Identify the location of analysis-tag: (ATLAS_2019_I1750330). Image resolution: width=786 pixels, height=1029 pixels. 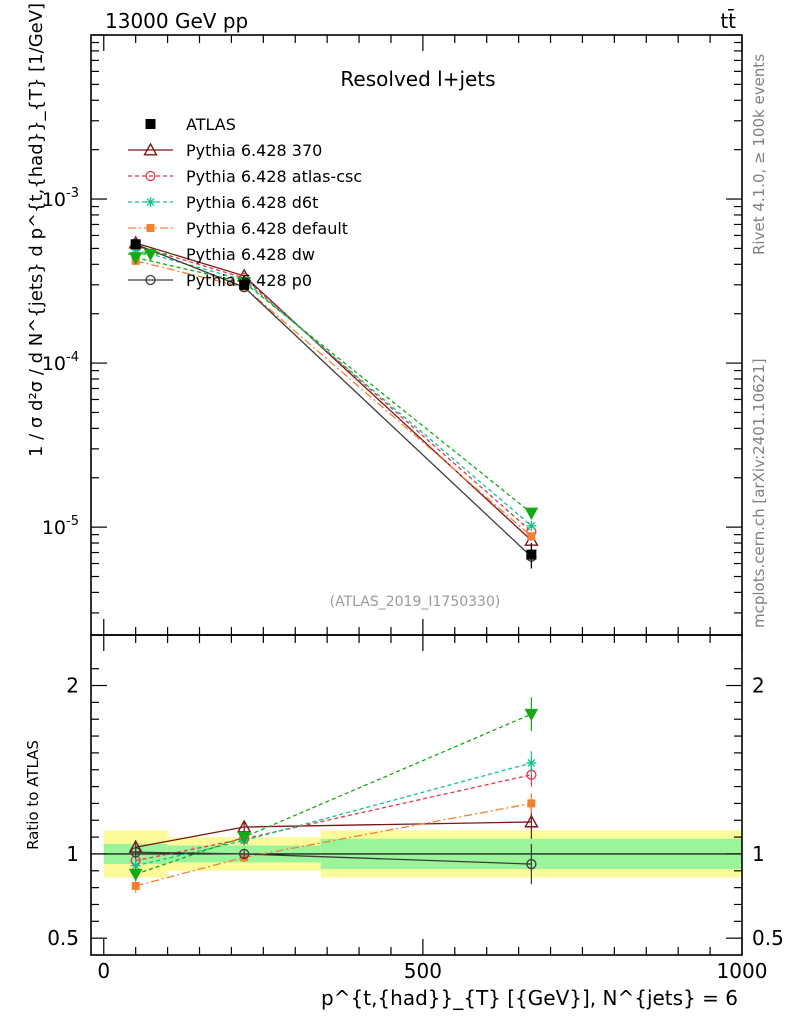
(415, 602).